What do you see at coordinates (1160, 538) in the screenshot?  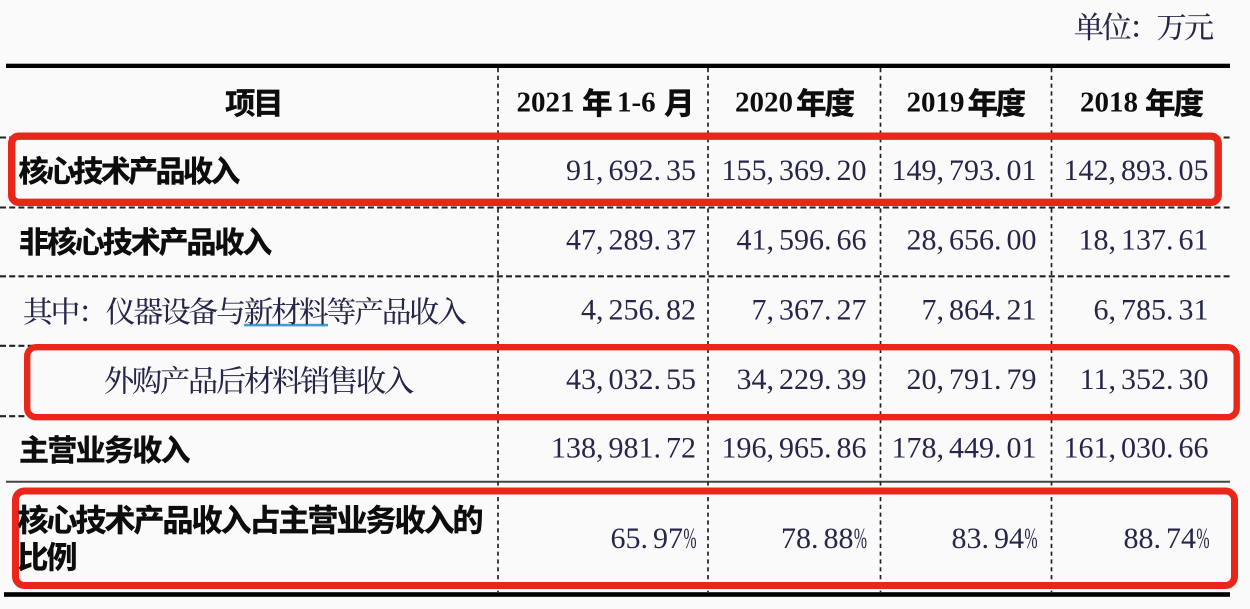 I see `svg-text: 88. 74` at bounding box center [1160, 538].